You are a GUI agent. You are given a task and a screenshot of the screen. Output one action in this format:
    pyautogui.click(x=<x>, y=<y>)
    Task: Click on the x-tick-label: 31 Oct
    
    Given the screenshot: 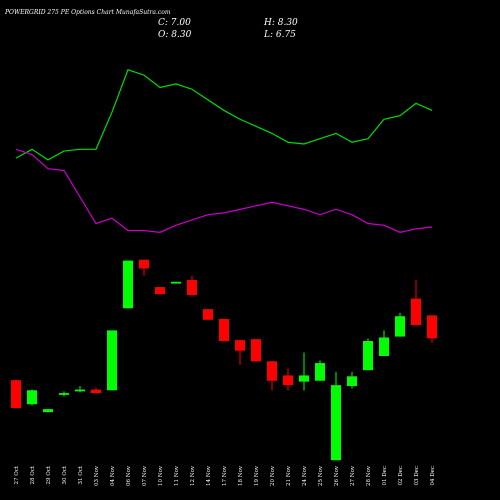 What is the action you would take?
    pyautogui.click(x=81, y=474)
    